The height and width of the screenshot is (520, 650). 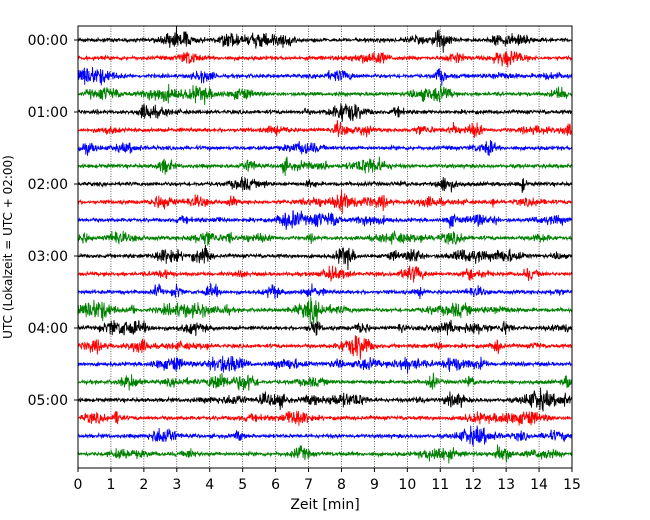 I want to click on x-tick-label: 3, so click(x=176, y=485).